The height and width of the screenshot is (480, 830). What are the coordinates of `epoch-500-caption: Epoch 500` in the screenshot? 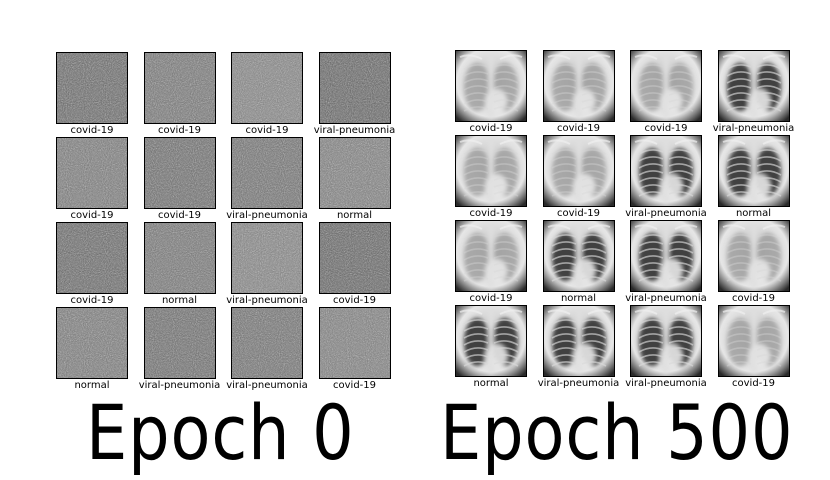 It's located at (617, 432).